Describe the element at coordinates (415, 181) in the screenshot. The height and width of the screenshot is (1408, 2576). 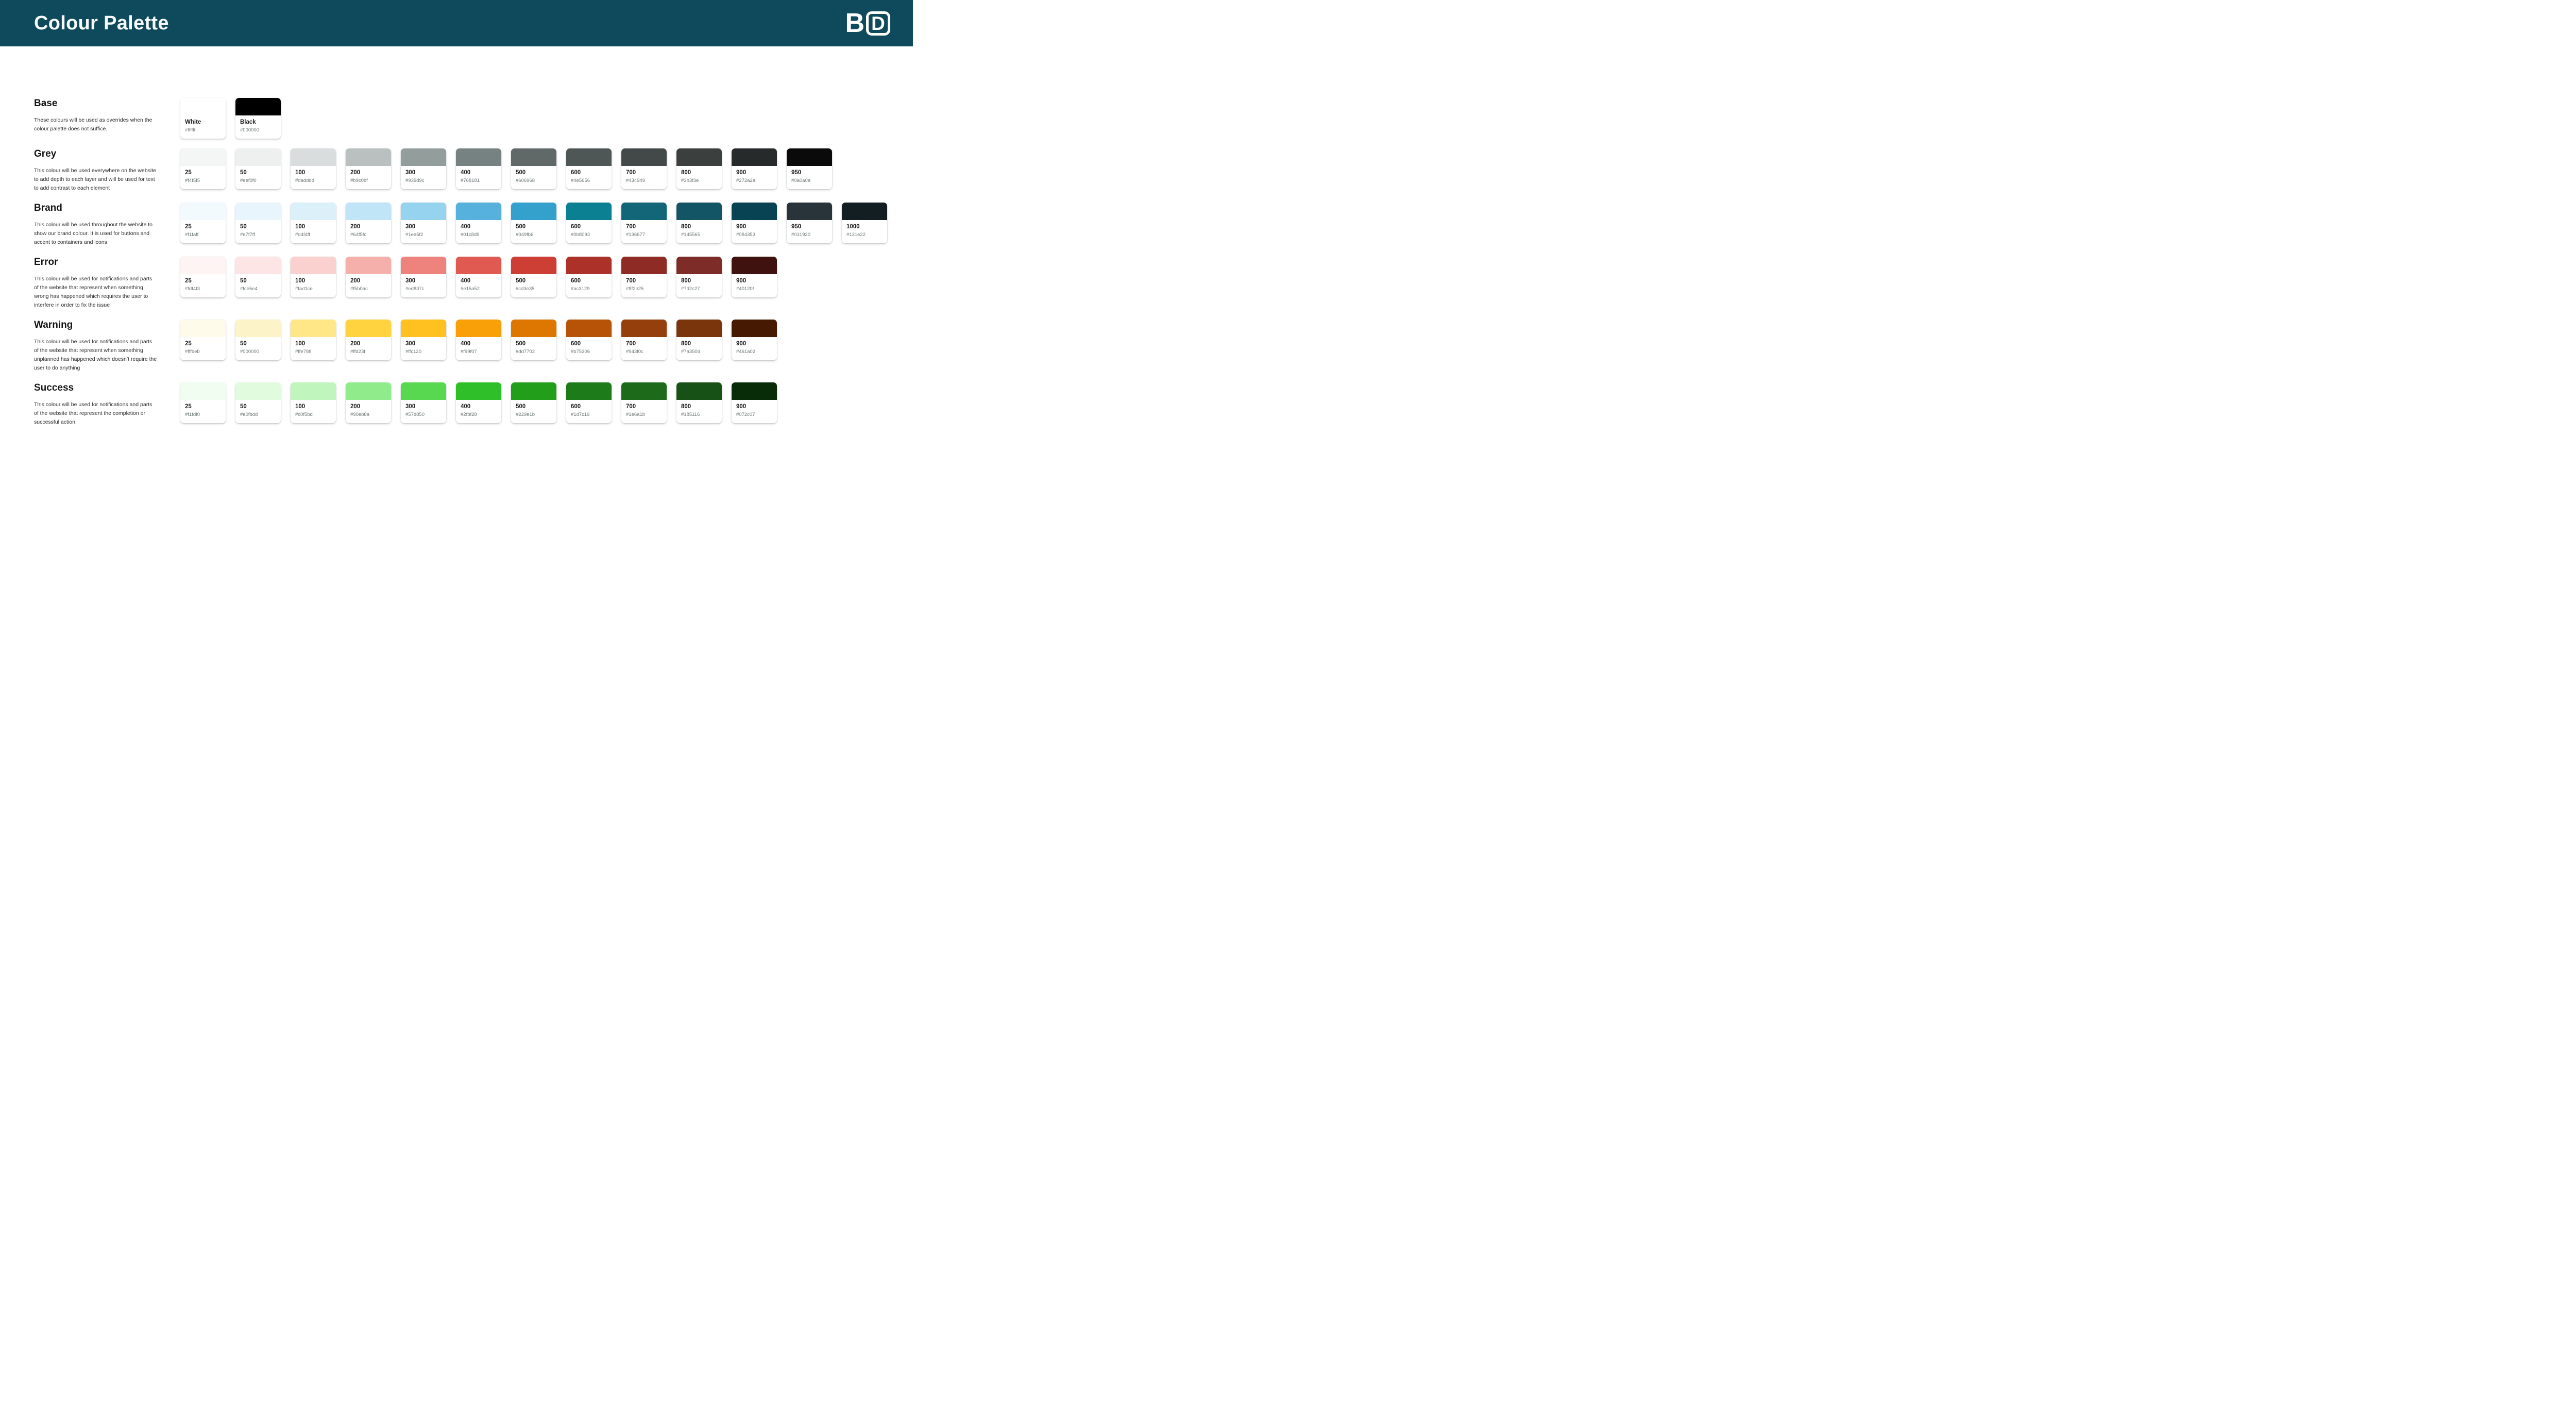
I see `swatch-hex: #939d9c` at that location.